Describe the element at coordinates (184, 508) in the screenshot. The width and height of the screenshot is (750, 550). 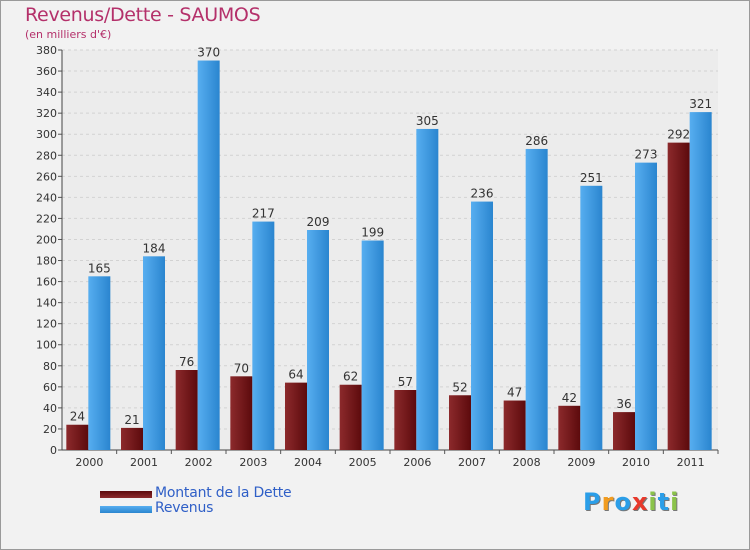
I see `legend-label-revenus: Revenus` at that location.